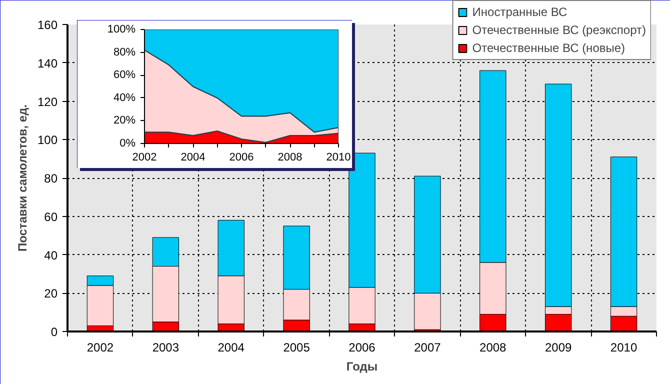 The width and height of the screenshot is (670, 384). What do you see at coordinates (124, 98) in the screenshot?
I see `y-tick-label: 40%` at bounding box center [124, 98].